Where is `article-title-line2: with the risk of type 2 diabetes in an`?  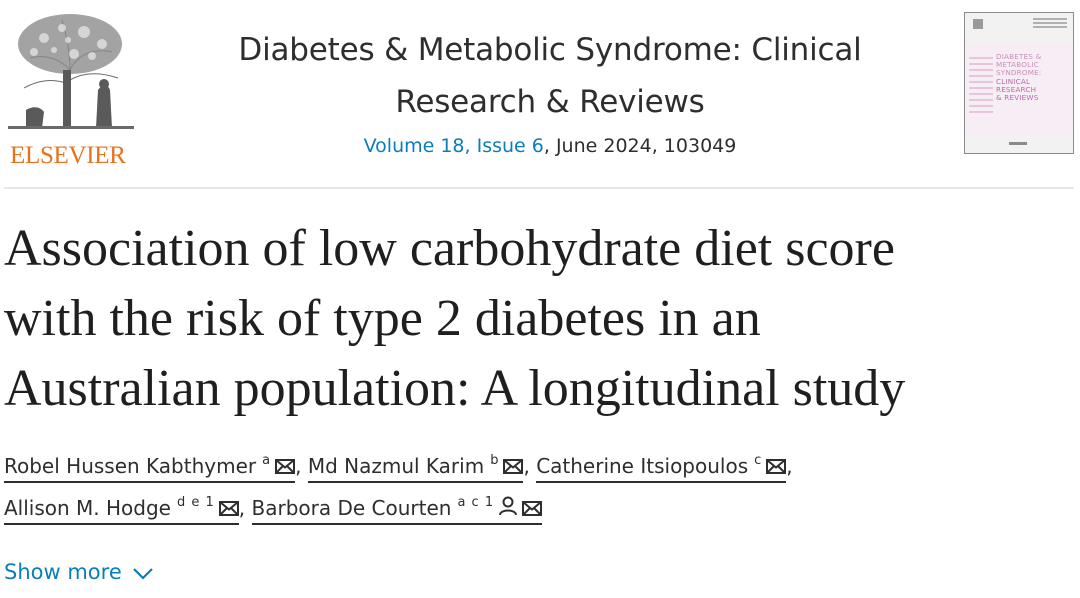
article-title-line2: with the risk of type 2 diabetes in an is located at coordinates (382, 318).